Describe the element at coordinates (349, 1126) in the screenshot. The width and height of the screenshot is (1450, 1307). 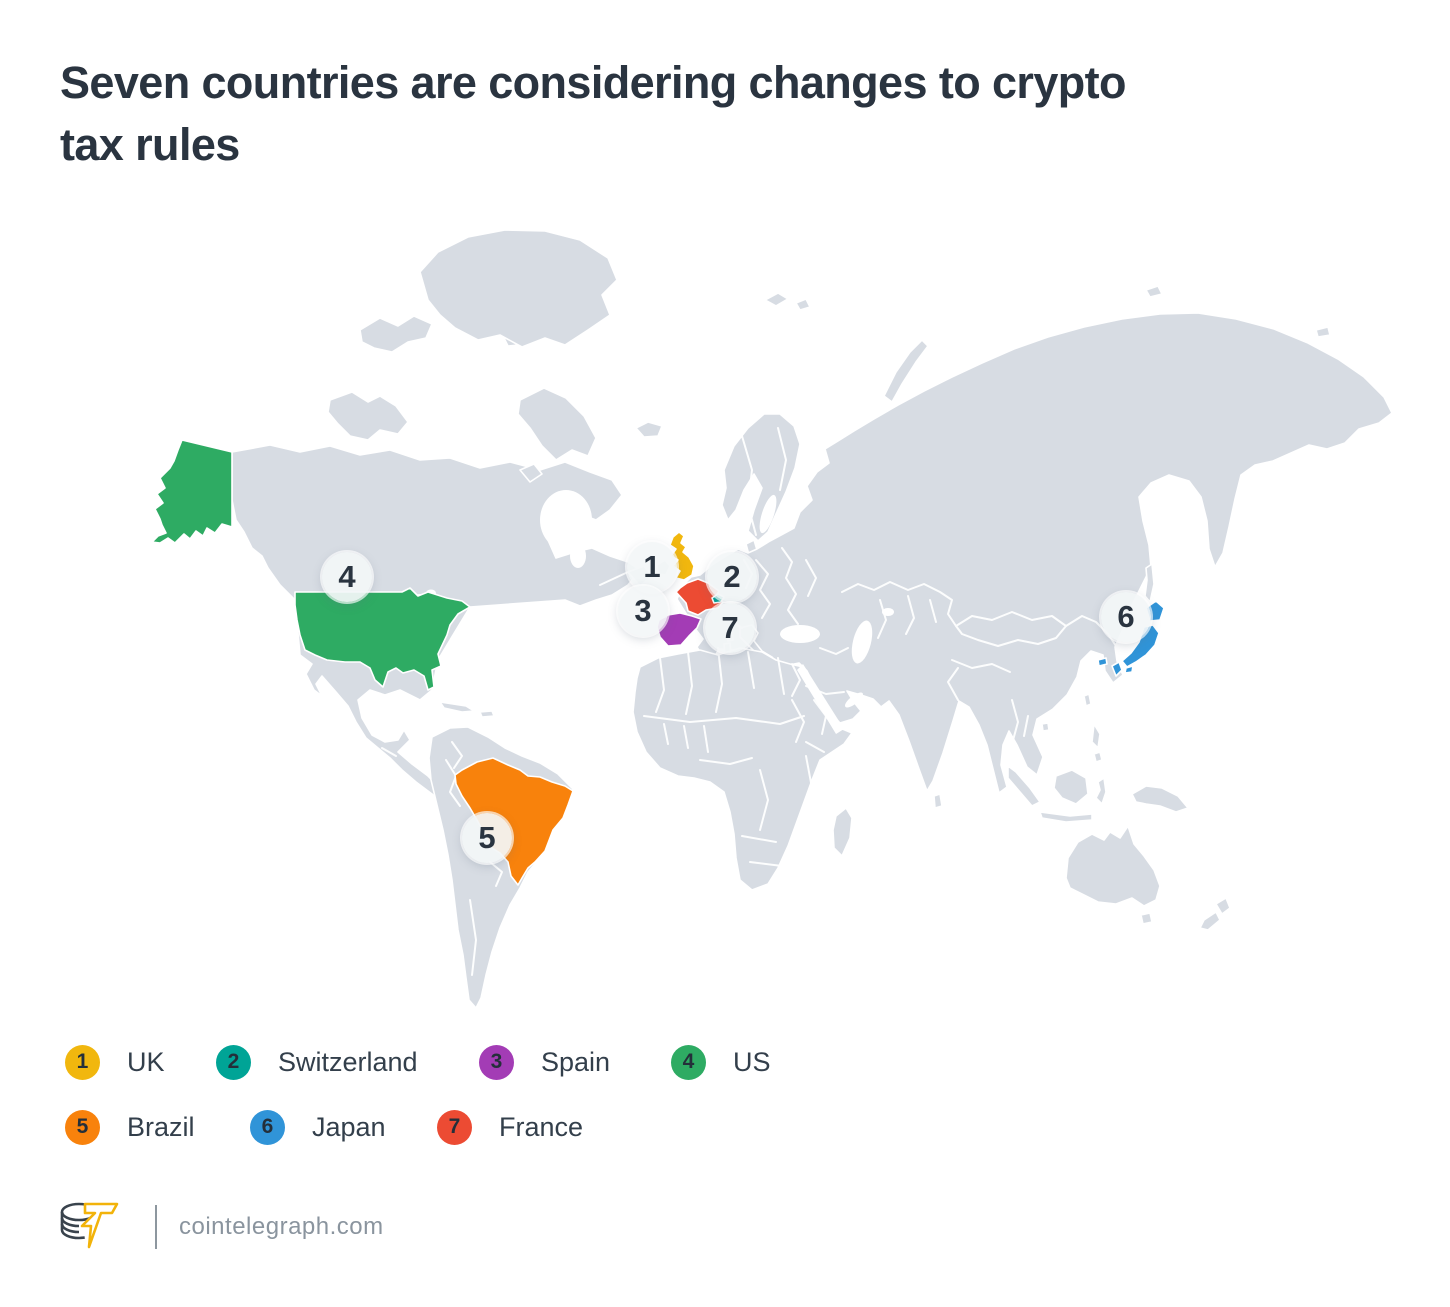
I see `legend-label-japan: Japan` at that location.